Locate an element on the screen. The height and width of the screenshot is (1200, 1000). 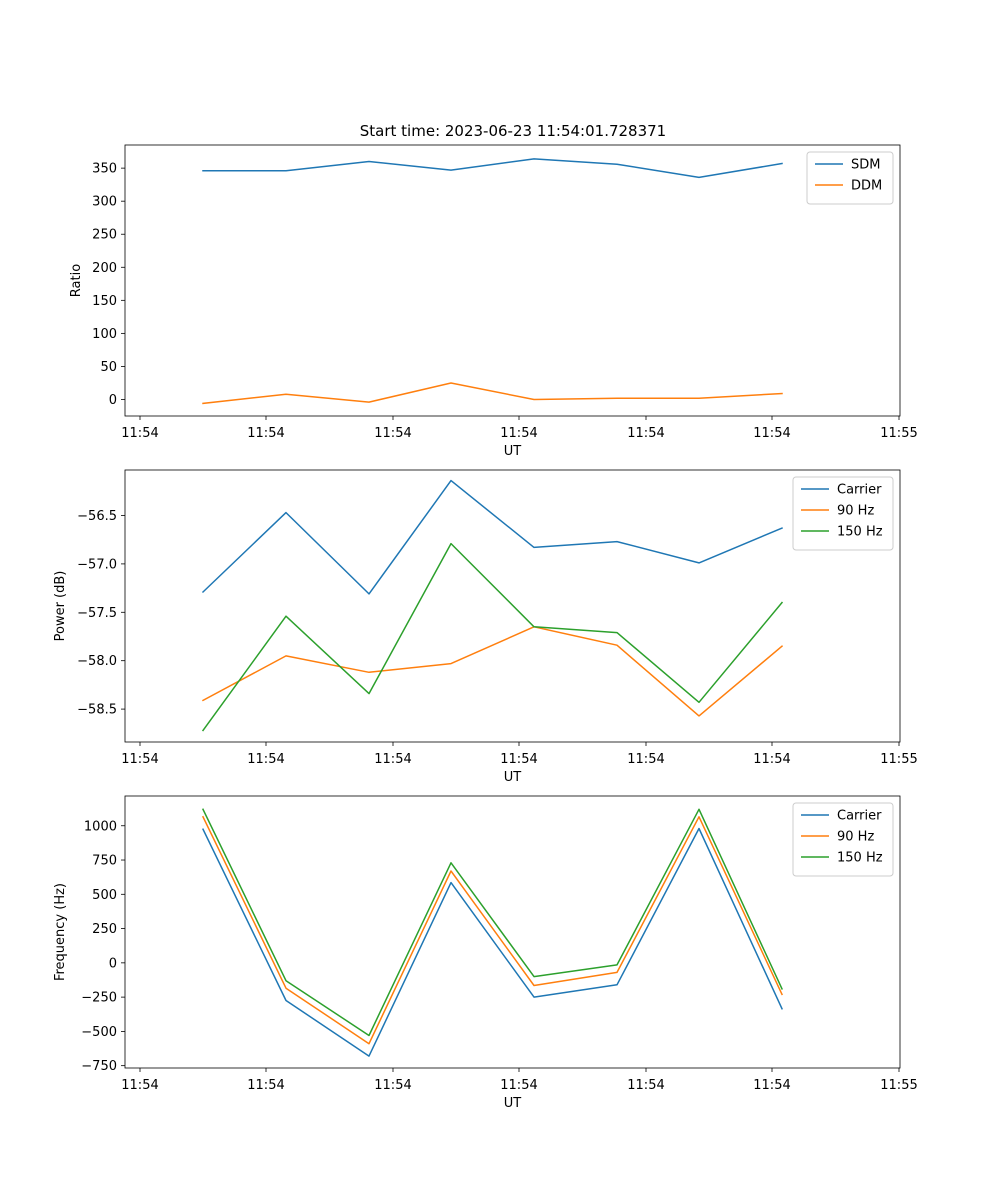
series-line-ddm is located at coordinates (492, 393).